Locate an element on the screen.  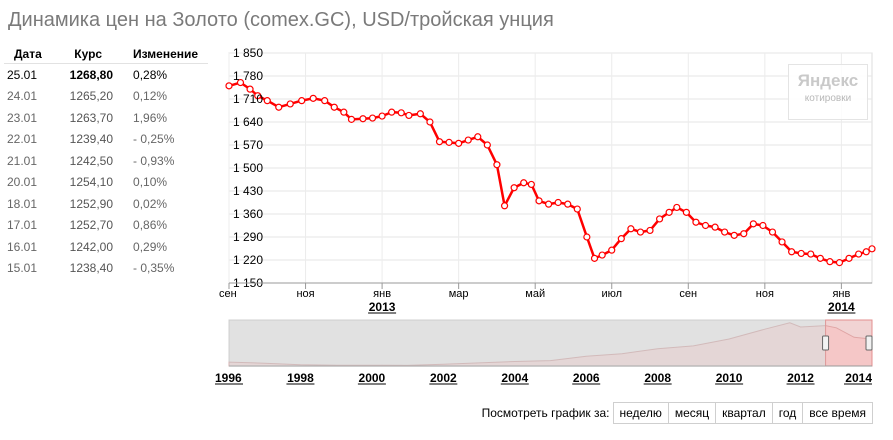
range-all-button: все время is located at coordinates (837, 413).